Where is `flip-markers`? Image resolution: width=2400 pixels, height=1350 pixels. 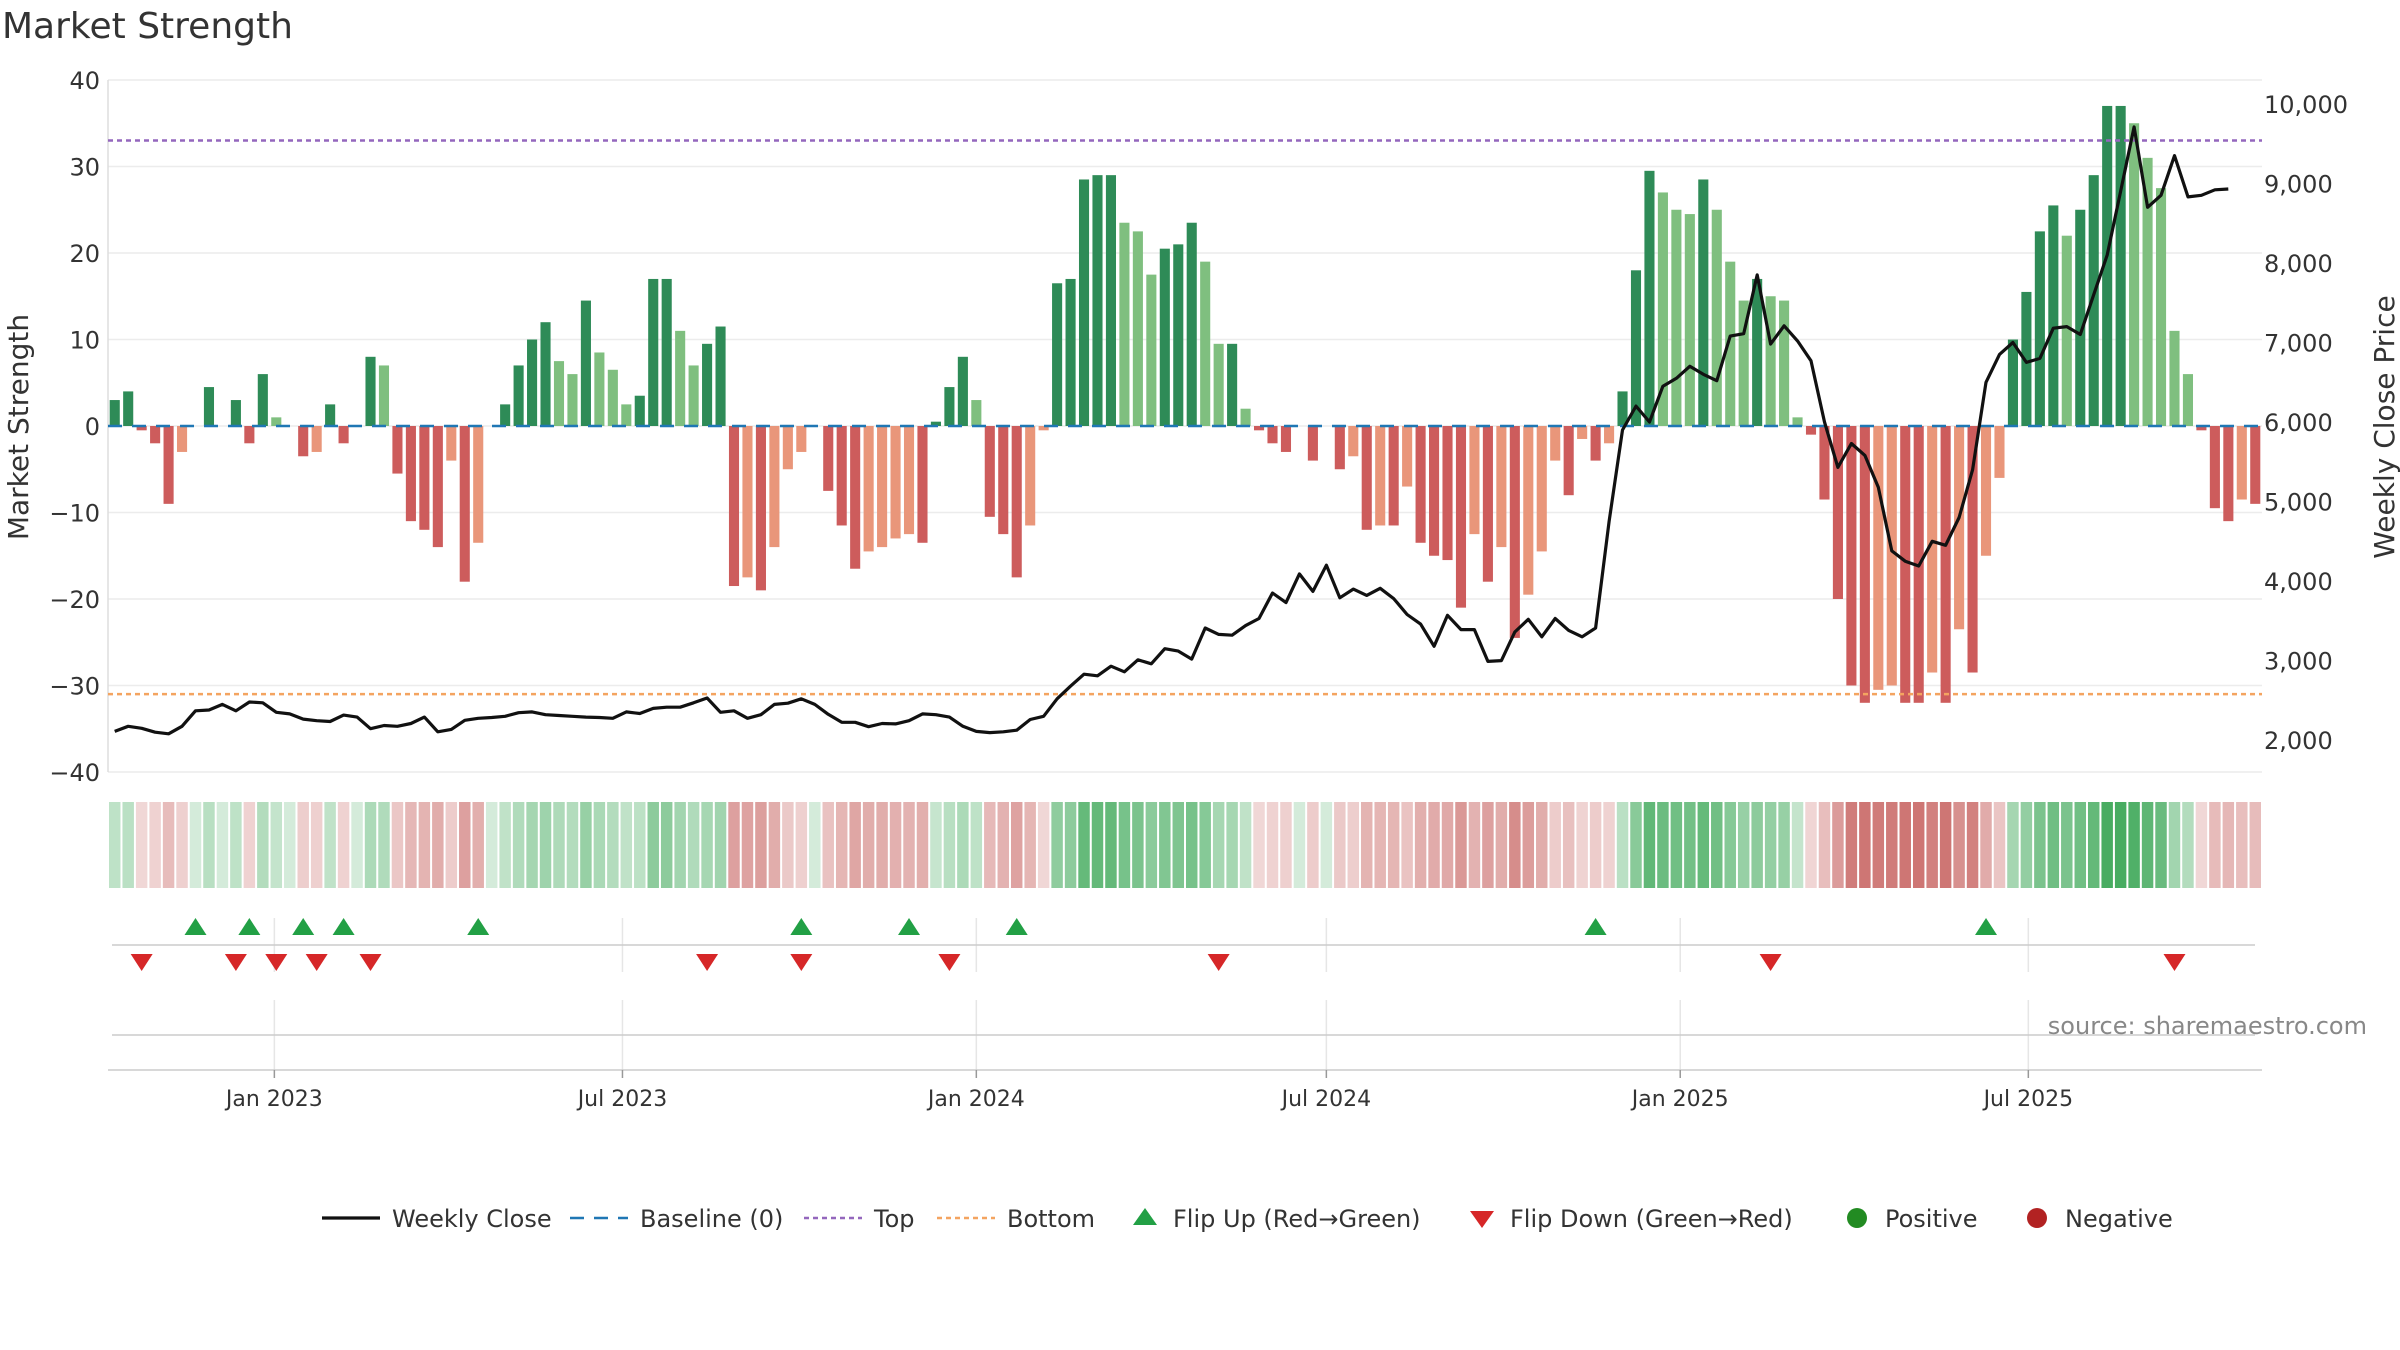 flip-markers is located at coordinates (1158, 944).